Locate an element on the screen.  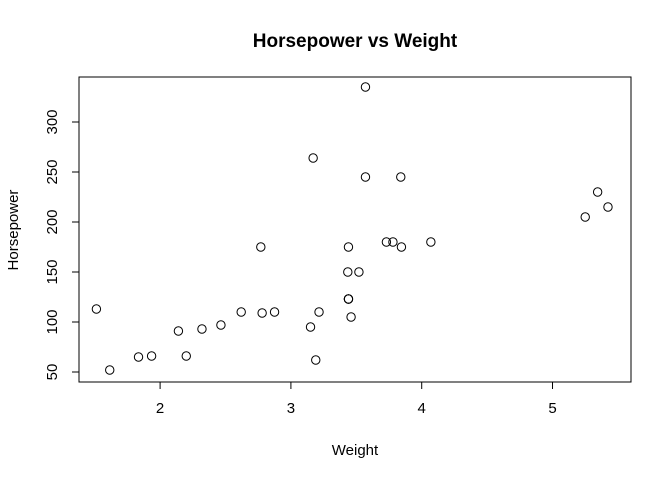
x-tick-label: 4 is located at coordinates (422, 408).